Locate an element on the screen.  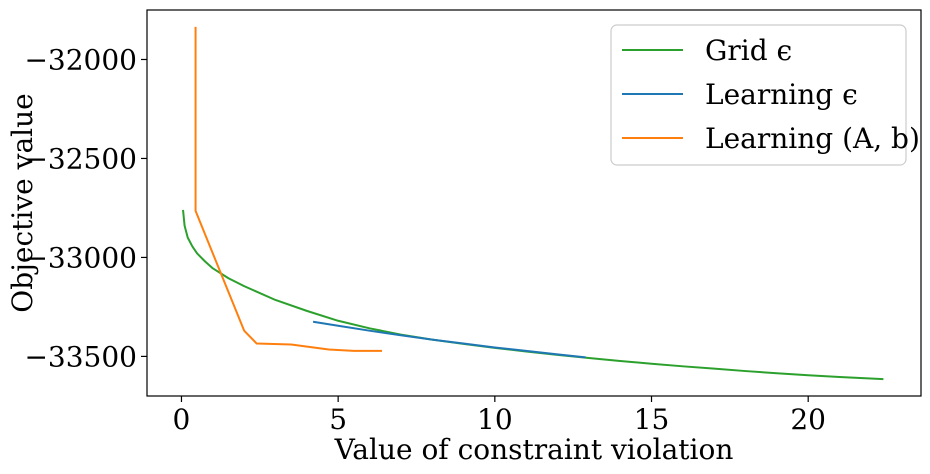
legend-label-3: Learning (A, b) is located at coordinates (812, 138).